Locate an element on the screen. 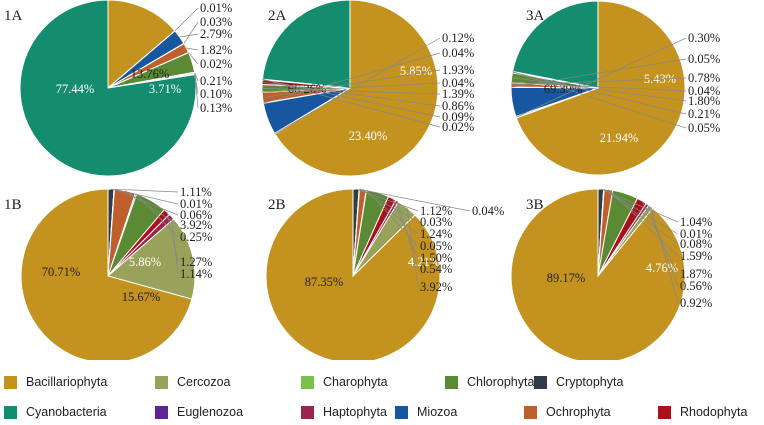  data-label-bacillariophyta: 70.71% is located at coordinates (61, 272).